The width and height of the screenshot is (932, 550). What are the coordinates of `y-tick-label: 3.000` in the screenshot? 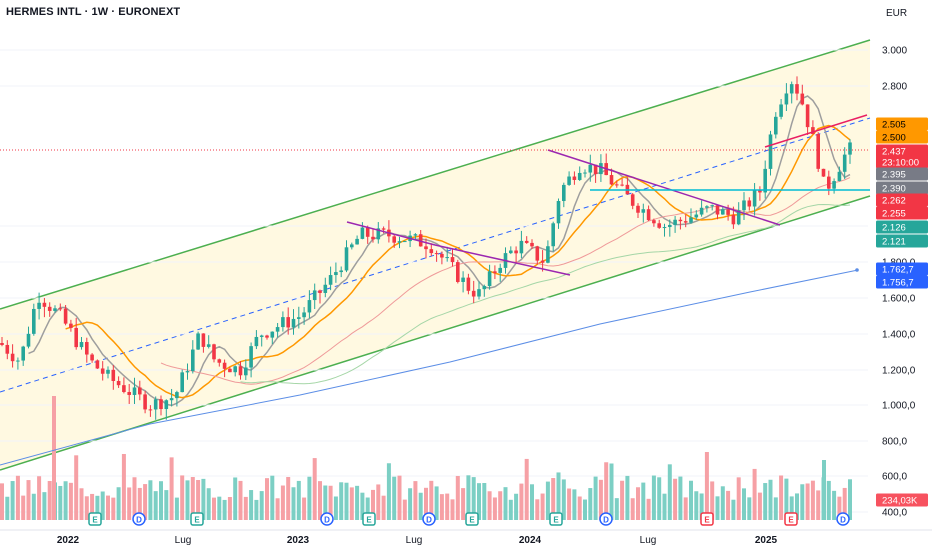 It's located at (894, 51).